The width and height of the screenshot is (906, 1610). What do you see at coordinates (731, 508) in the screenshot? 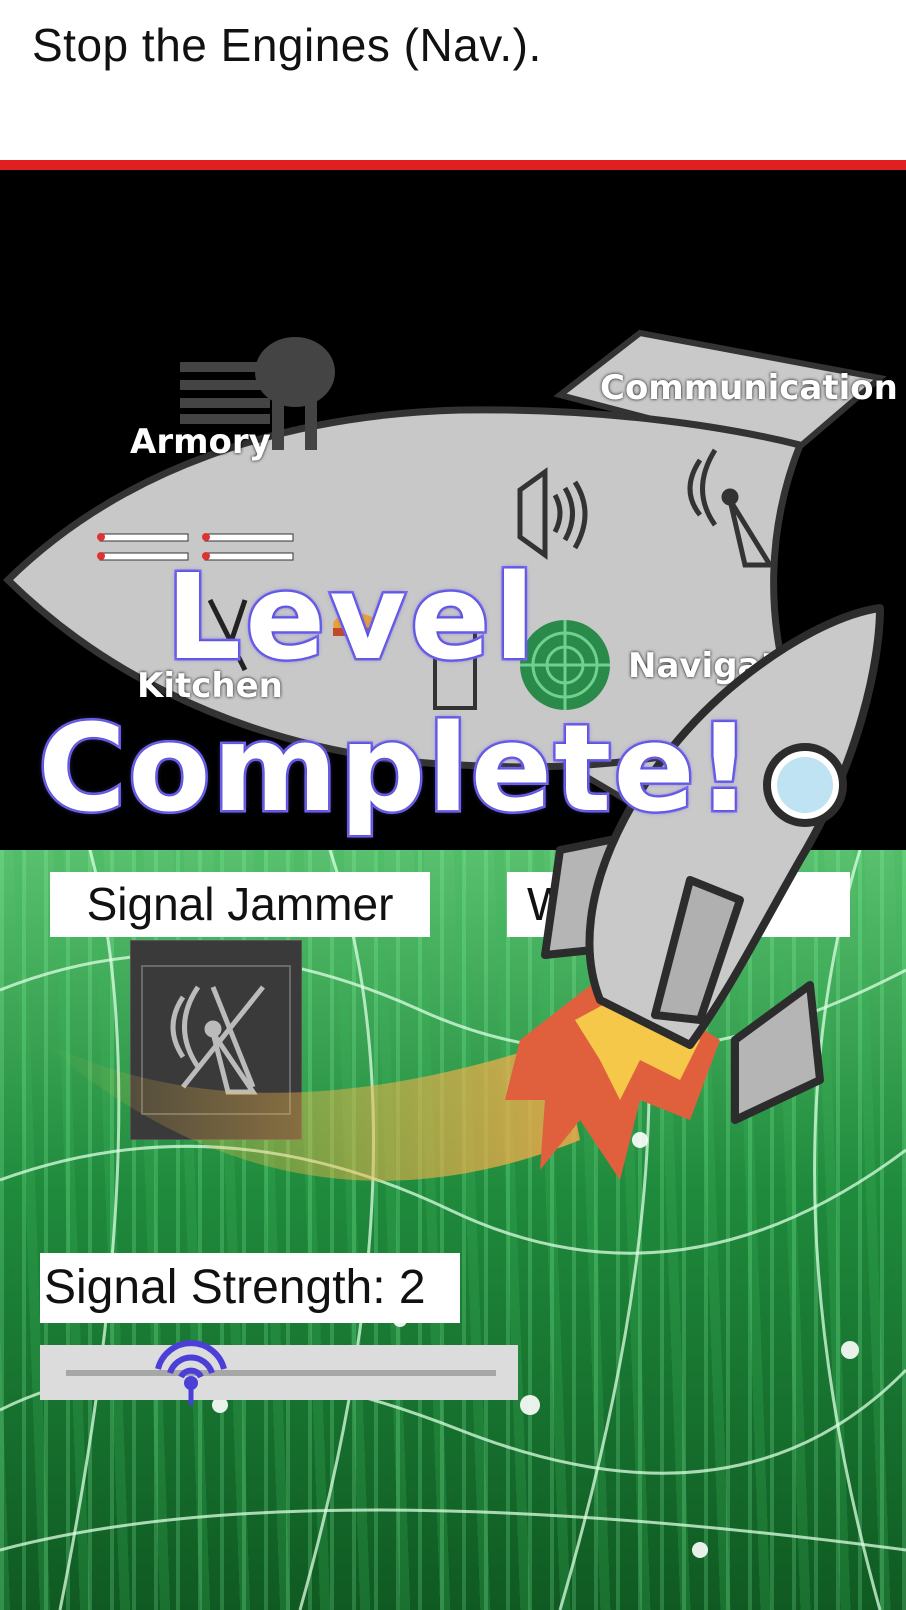
I see `satellite-dish-icon` at bounding box center [731, 508].